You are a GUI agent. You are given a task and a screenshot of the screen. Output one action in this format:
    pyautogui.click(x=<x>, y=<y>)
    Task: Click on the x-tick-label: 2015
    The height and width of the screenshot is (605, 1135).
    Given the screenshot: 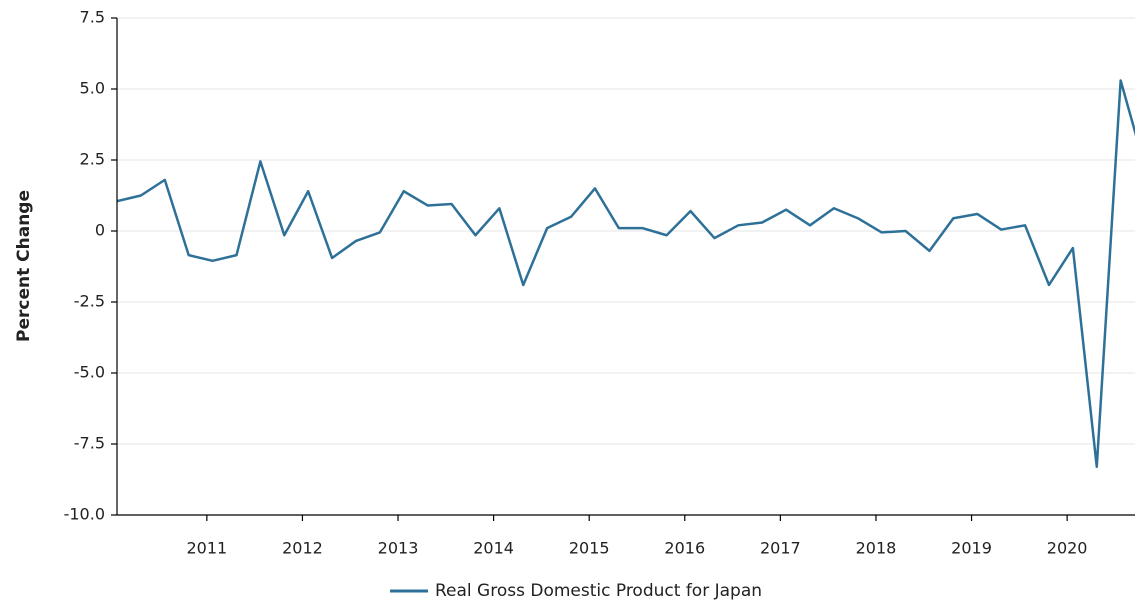 What is the action you would take?
    pyautogui.click(x=589, y=548)
    